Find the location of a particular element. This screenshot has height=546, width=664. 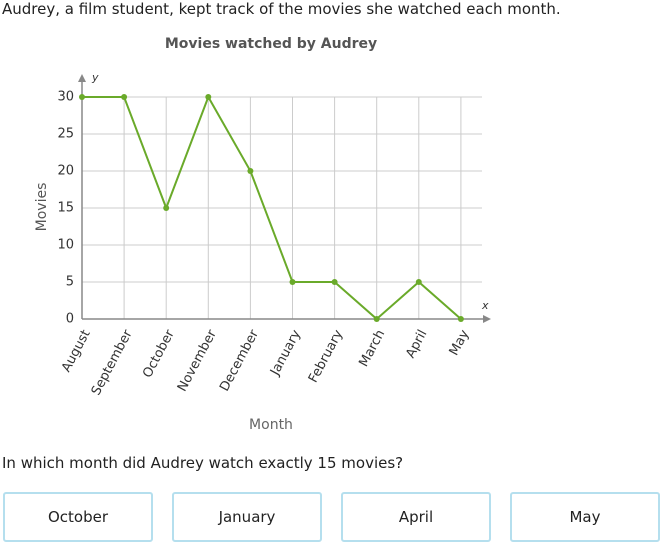

y-axis-label: Movies is located at coordinates (42, 207).